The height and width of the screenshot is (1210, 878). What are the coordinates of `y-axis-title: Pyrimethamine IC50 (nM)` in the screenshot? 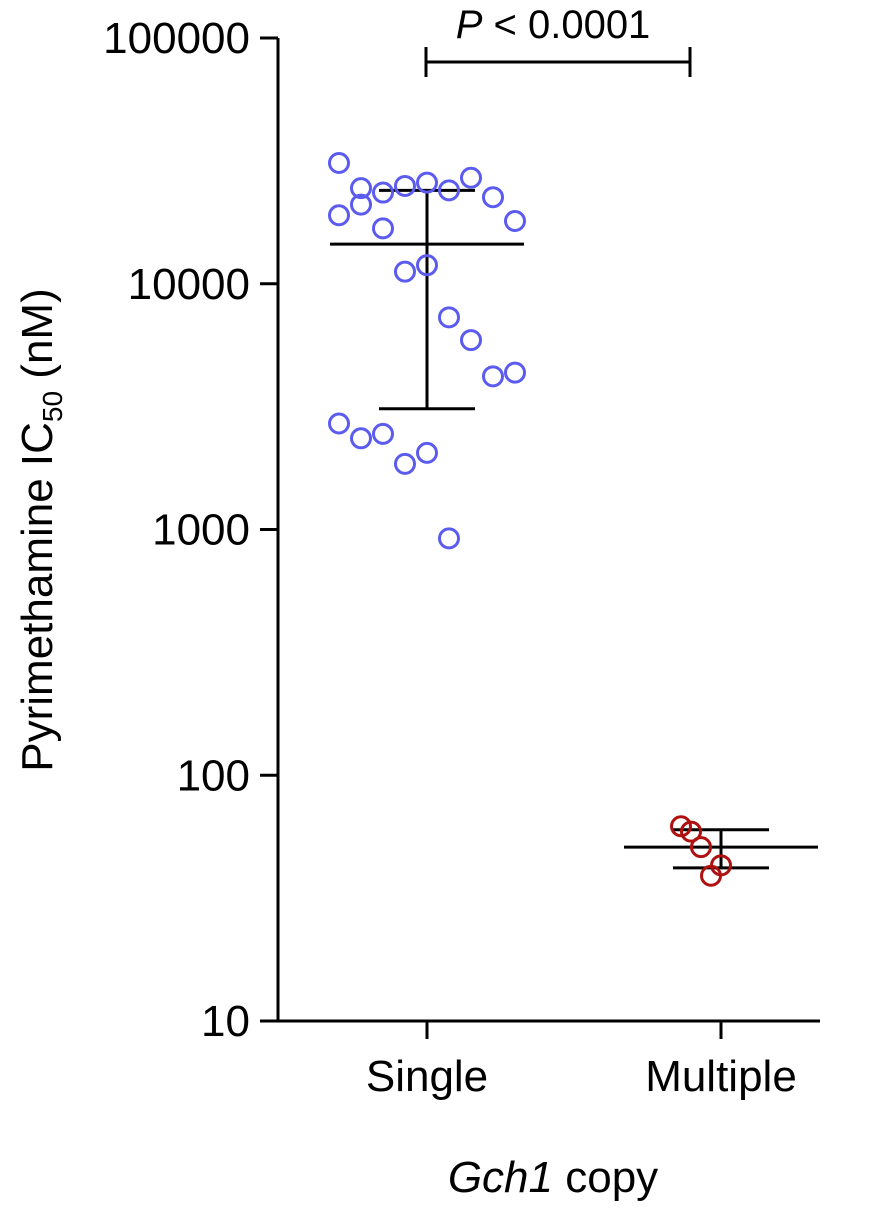 It's located at (40, 529).